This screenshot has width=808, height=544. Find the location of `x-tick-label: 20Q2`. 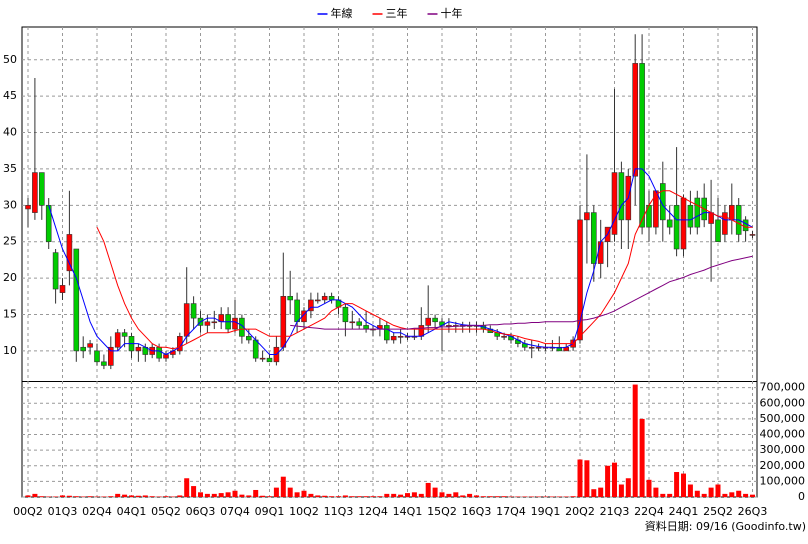

x-tick-label: 20Q2 is located at coordinates (580, 511).